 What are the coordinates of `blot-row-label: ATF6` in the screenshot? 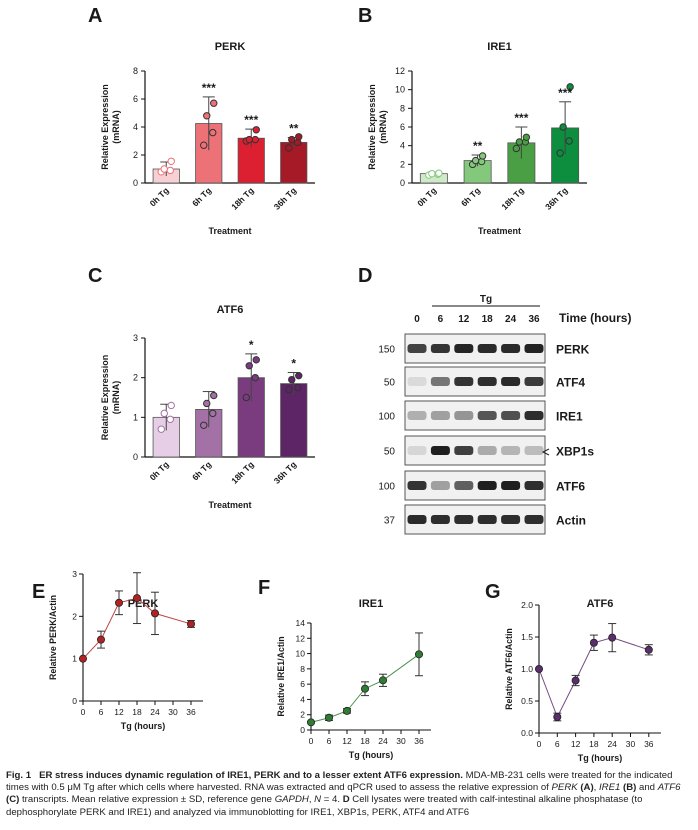 It's located at (570, 487).